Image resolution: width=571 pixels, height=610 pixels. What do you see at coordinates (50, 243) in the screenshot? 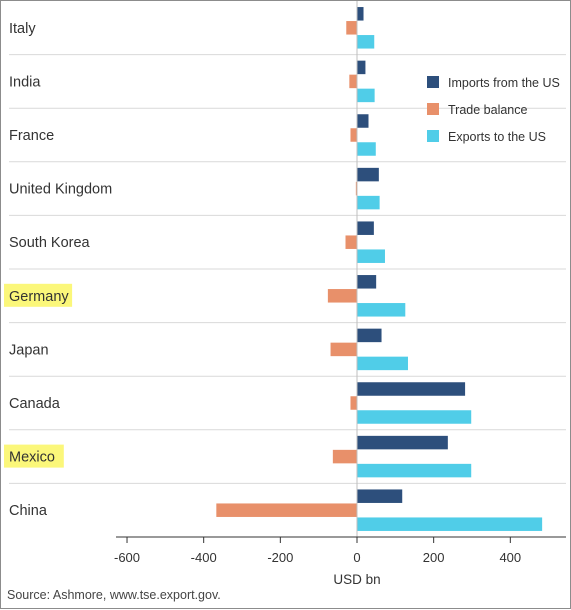
I see `category-label-south-korea: South Korea` at bounding box center [50, 243].